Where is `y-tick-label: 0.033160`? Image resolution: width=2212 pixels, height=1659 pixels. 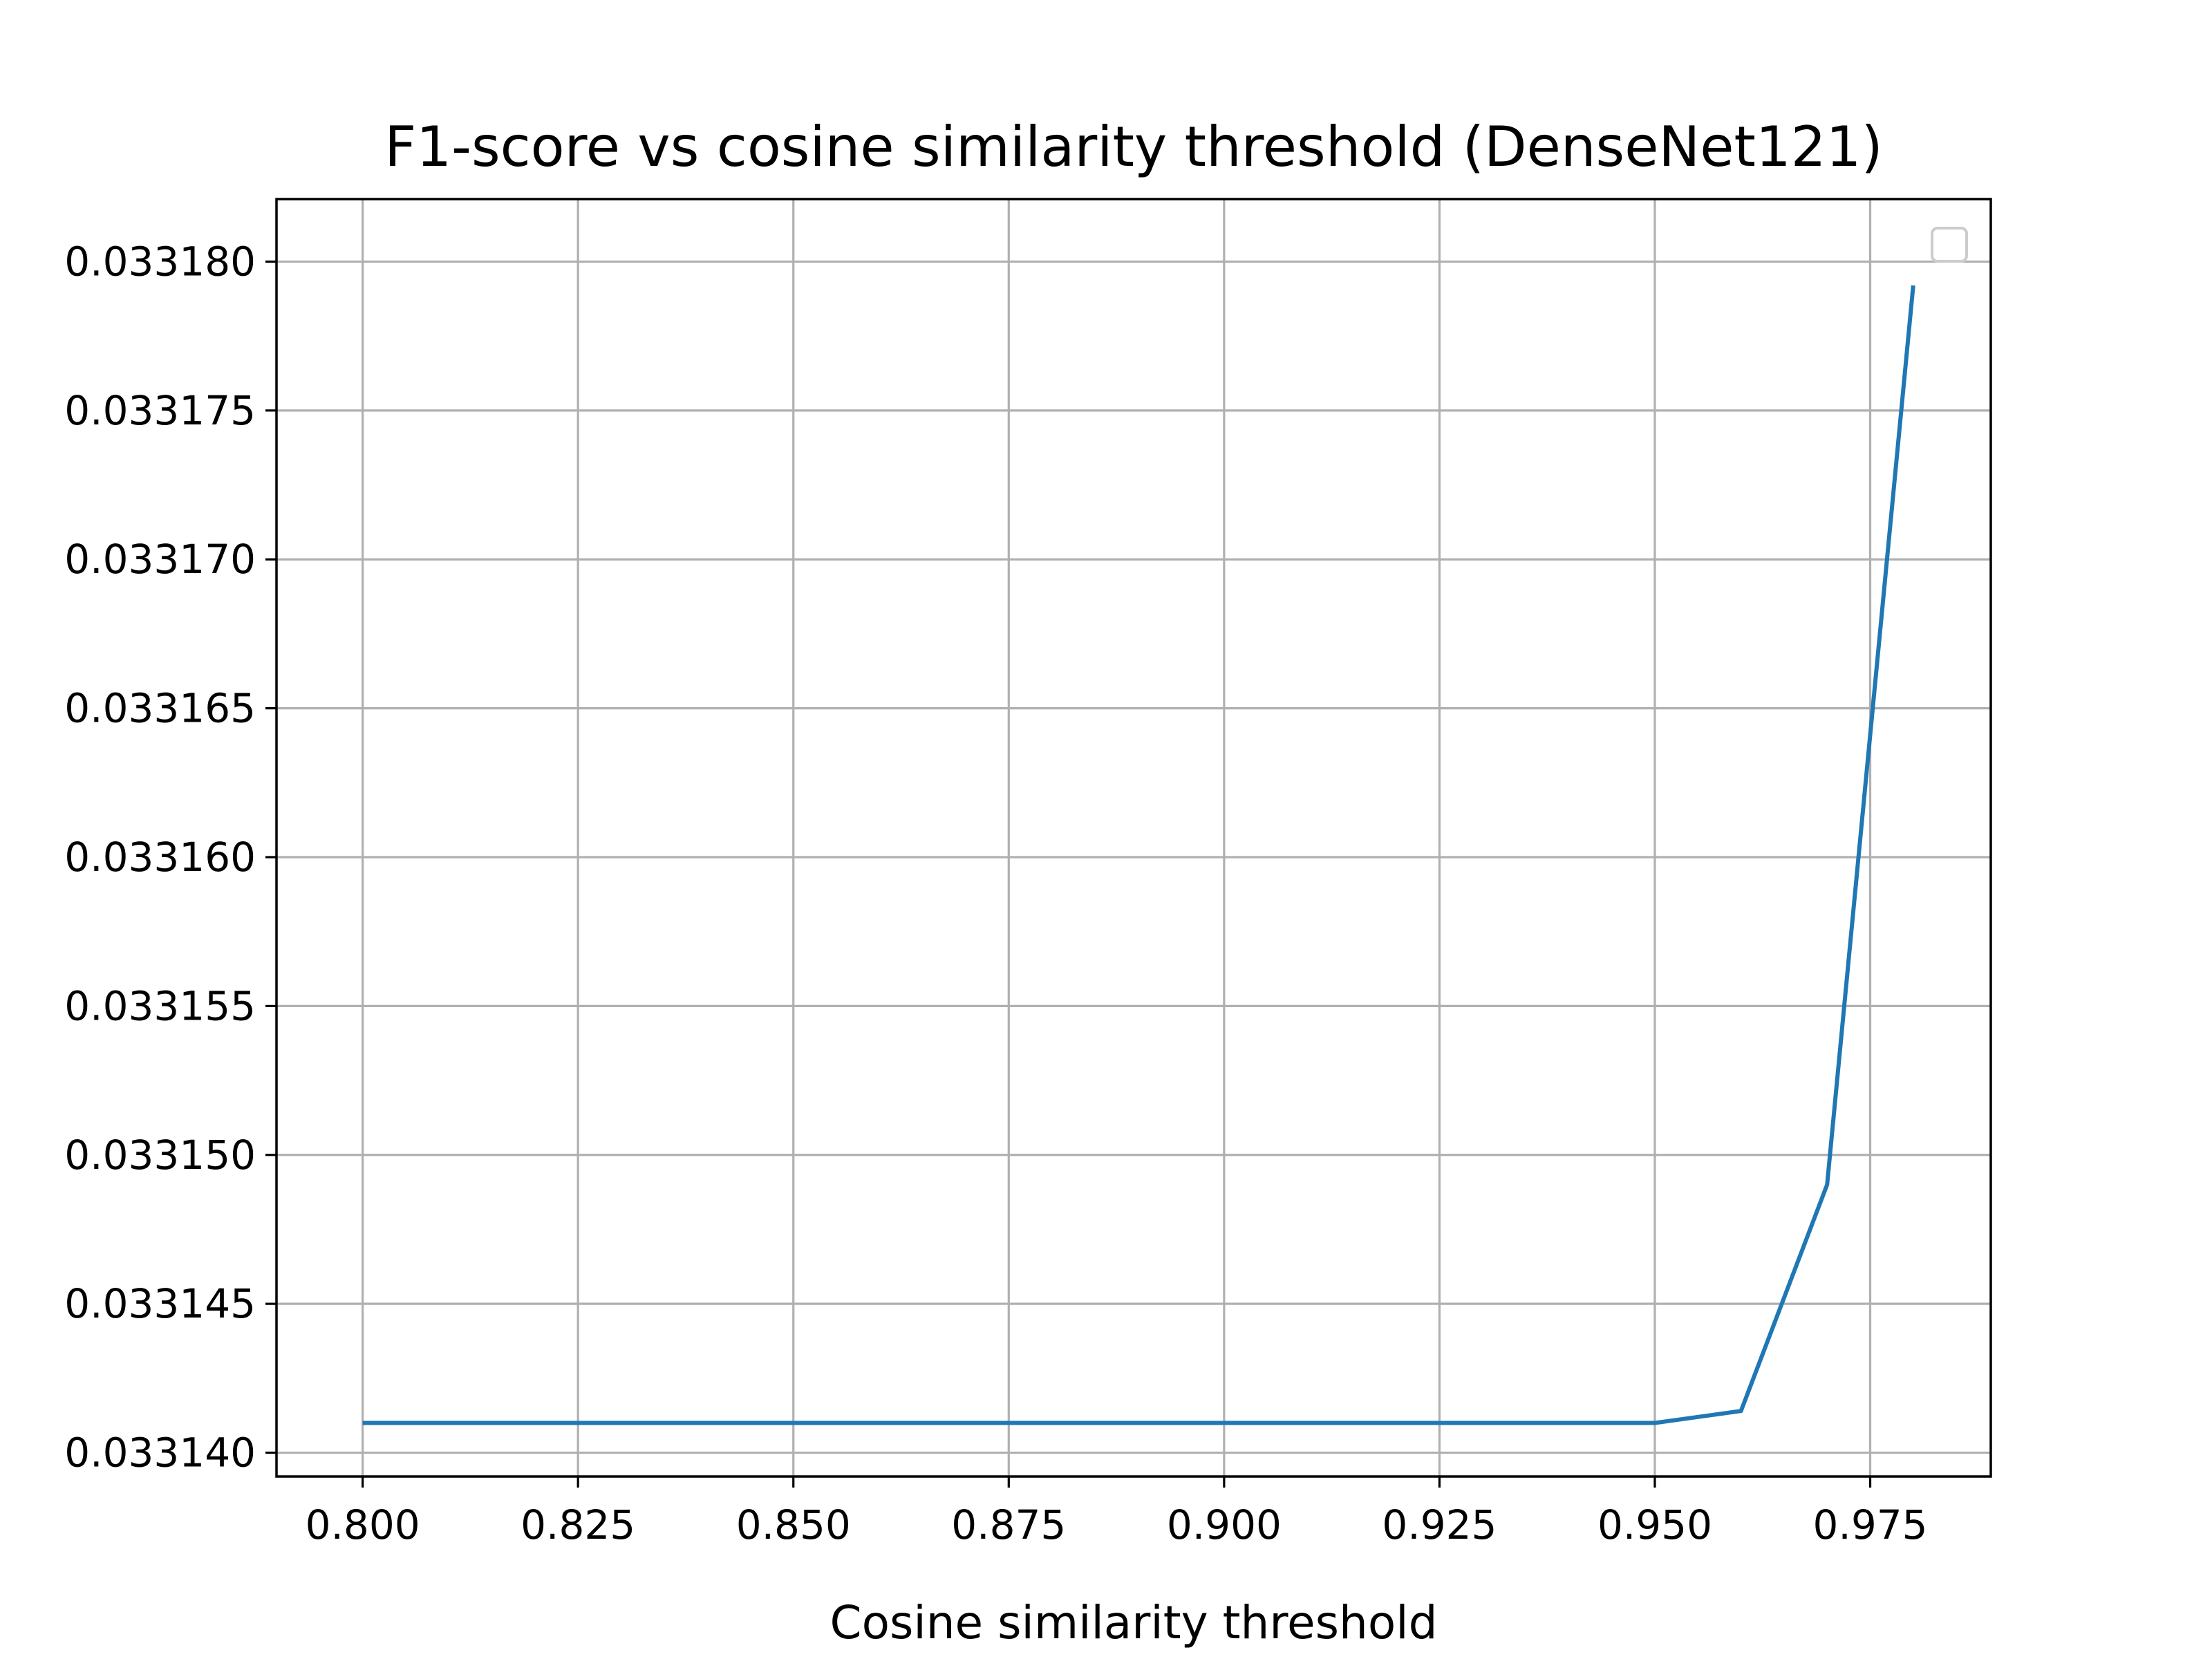
y-tick-label: 0.033160 is located at coordinates (160, 857).